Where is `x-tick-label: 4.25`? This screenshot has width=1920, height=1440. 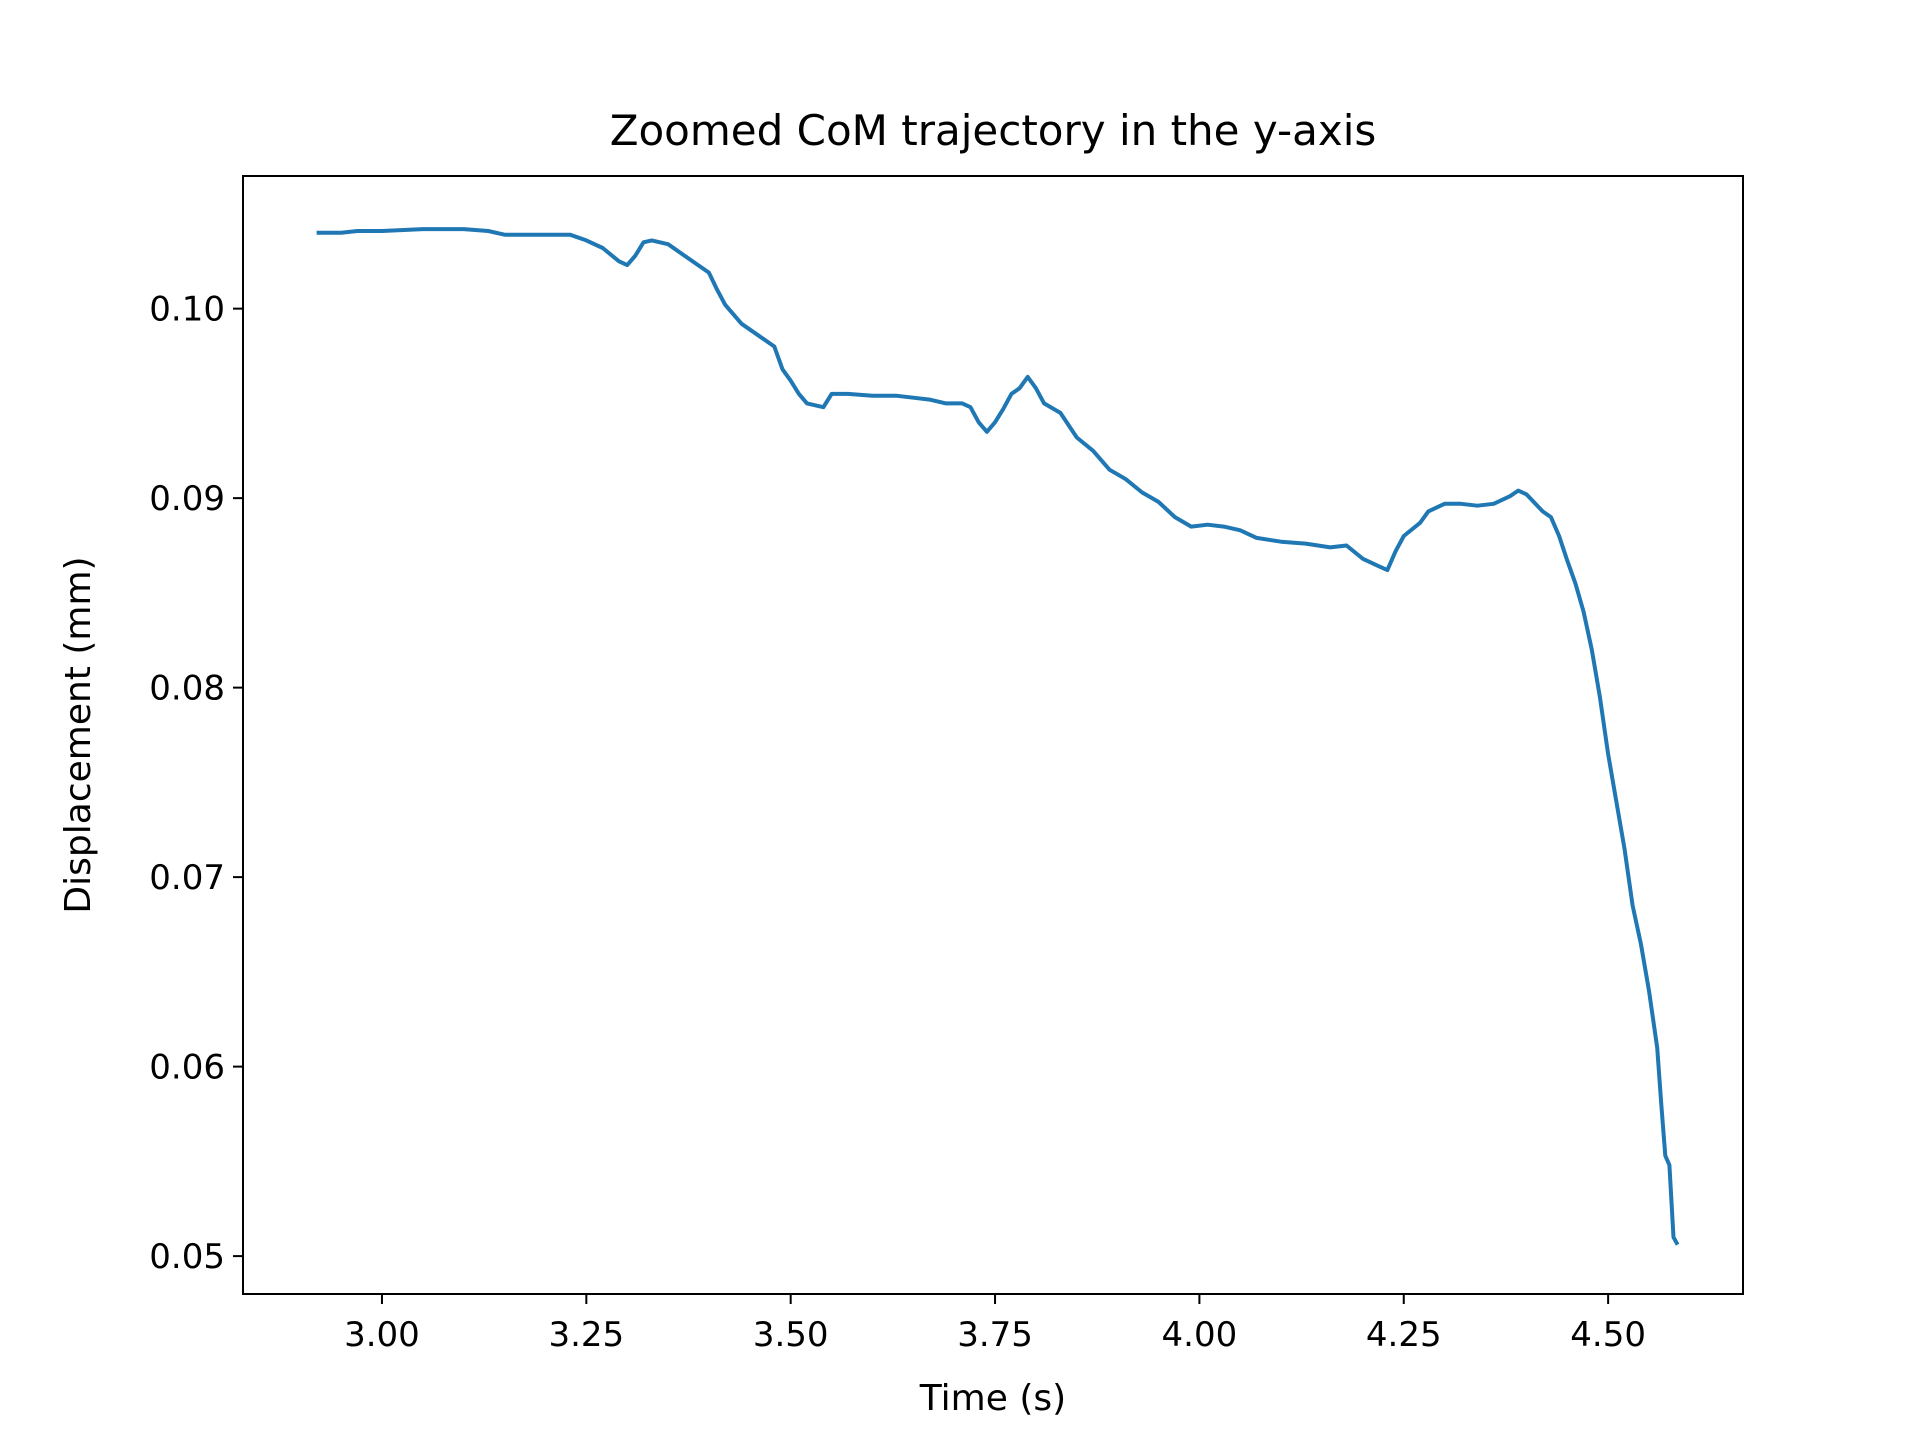
x-tick-label: 4.25 is located at coordinates (1404, 1335).